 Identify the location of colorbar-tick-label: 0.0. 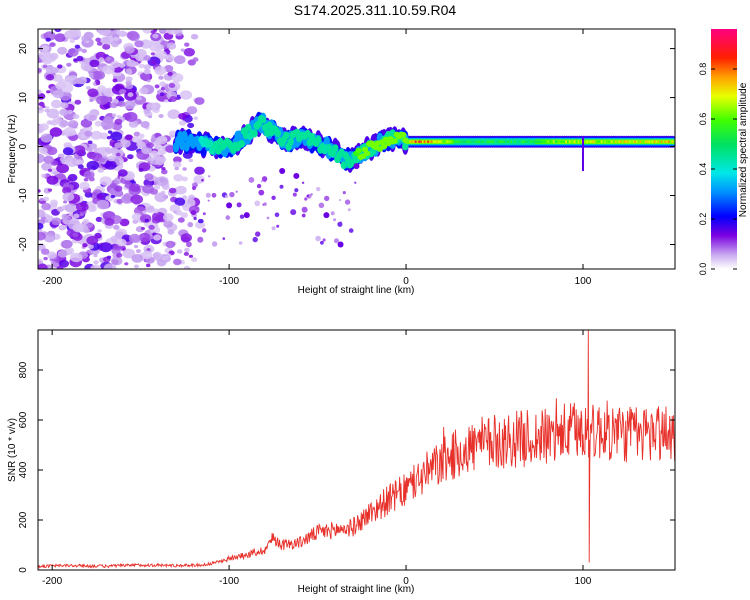
(703, 269).